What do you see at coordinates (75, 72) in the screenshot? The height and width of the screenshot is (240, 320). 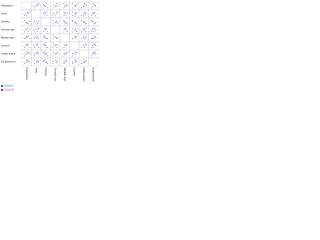 I see `column-label: Income` at bounding box center [75, 72].